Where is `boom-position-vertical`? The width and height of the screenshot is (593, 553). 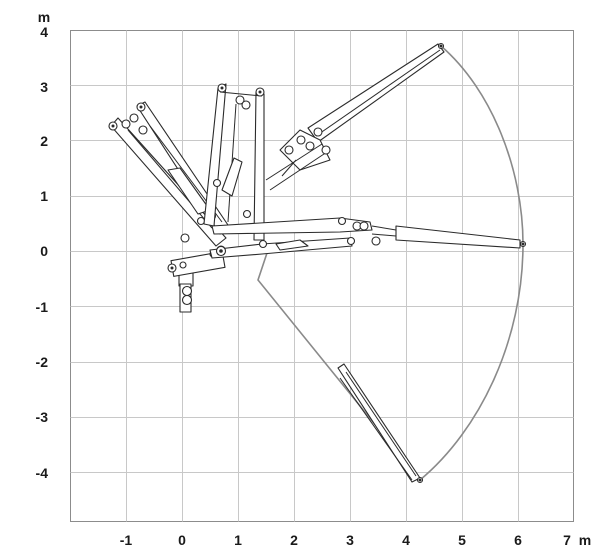 boom-position-vertical is located at coordinates (234, 162).